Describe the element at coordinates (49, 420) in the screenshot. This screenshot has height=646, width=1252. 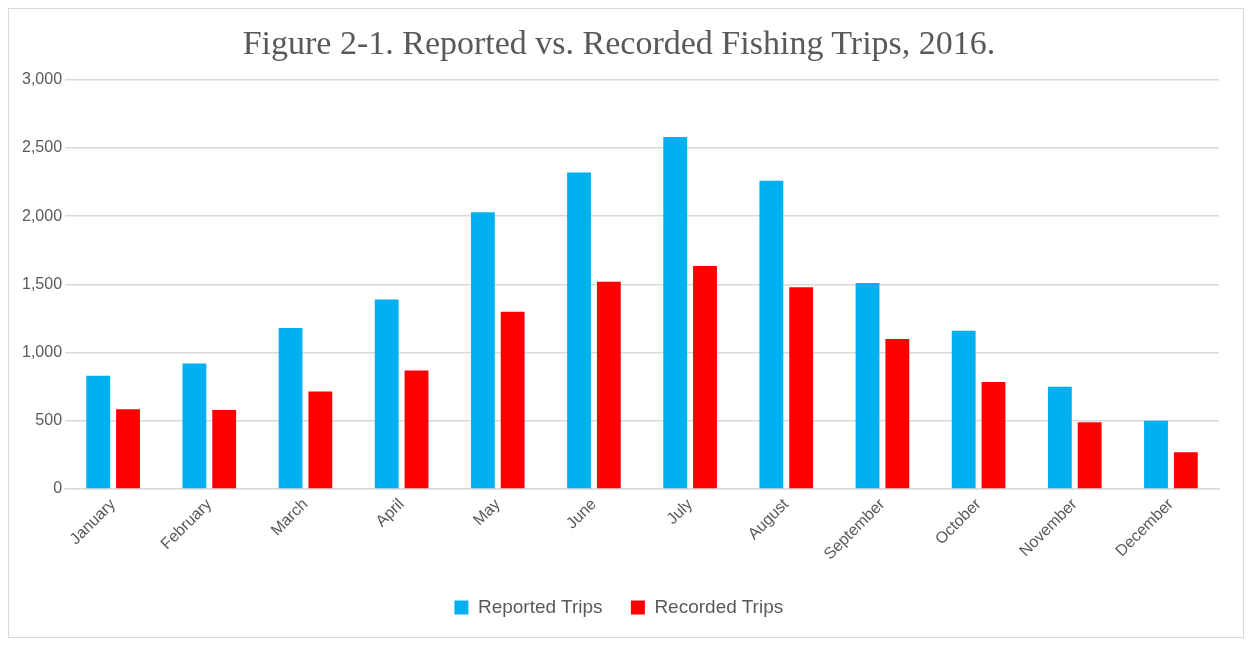
I see `y-tick-label: 500` at that location.